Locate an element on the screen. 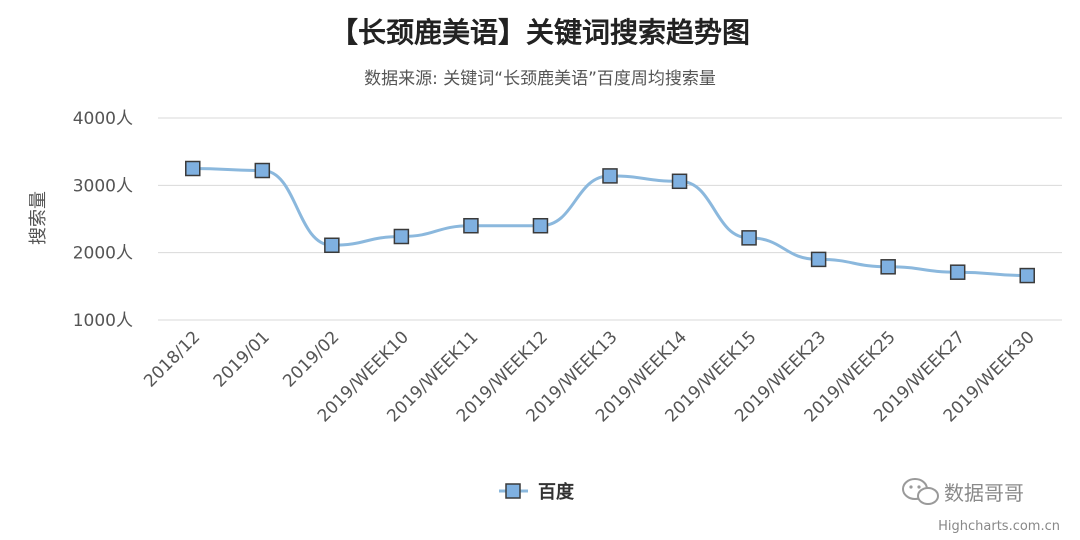 This screenshot has width=1080, height=540. y-tick-label: 4000人 is located at coordinates (103, 119).